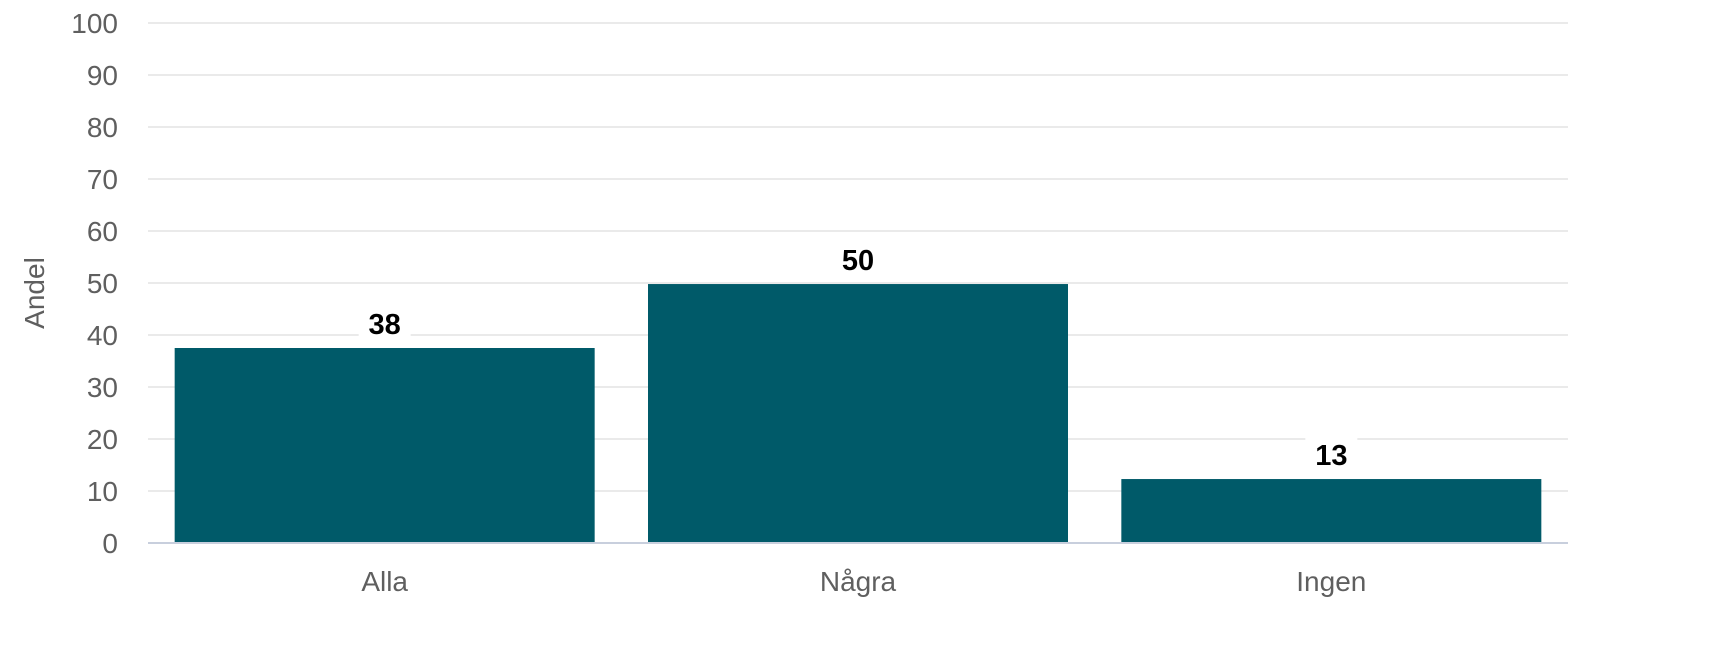 Image resolution: width=1710 pixels, height=653 pixels. Describe the element at coordinates (94, 23) in the screenshot. I see `y-tick-label: 100` at that location.